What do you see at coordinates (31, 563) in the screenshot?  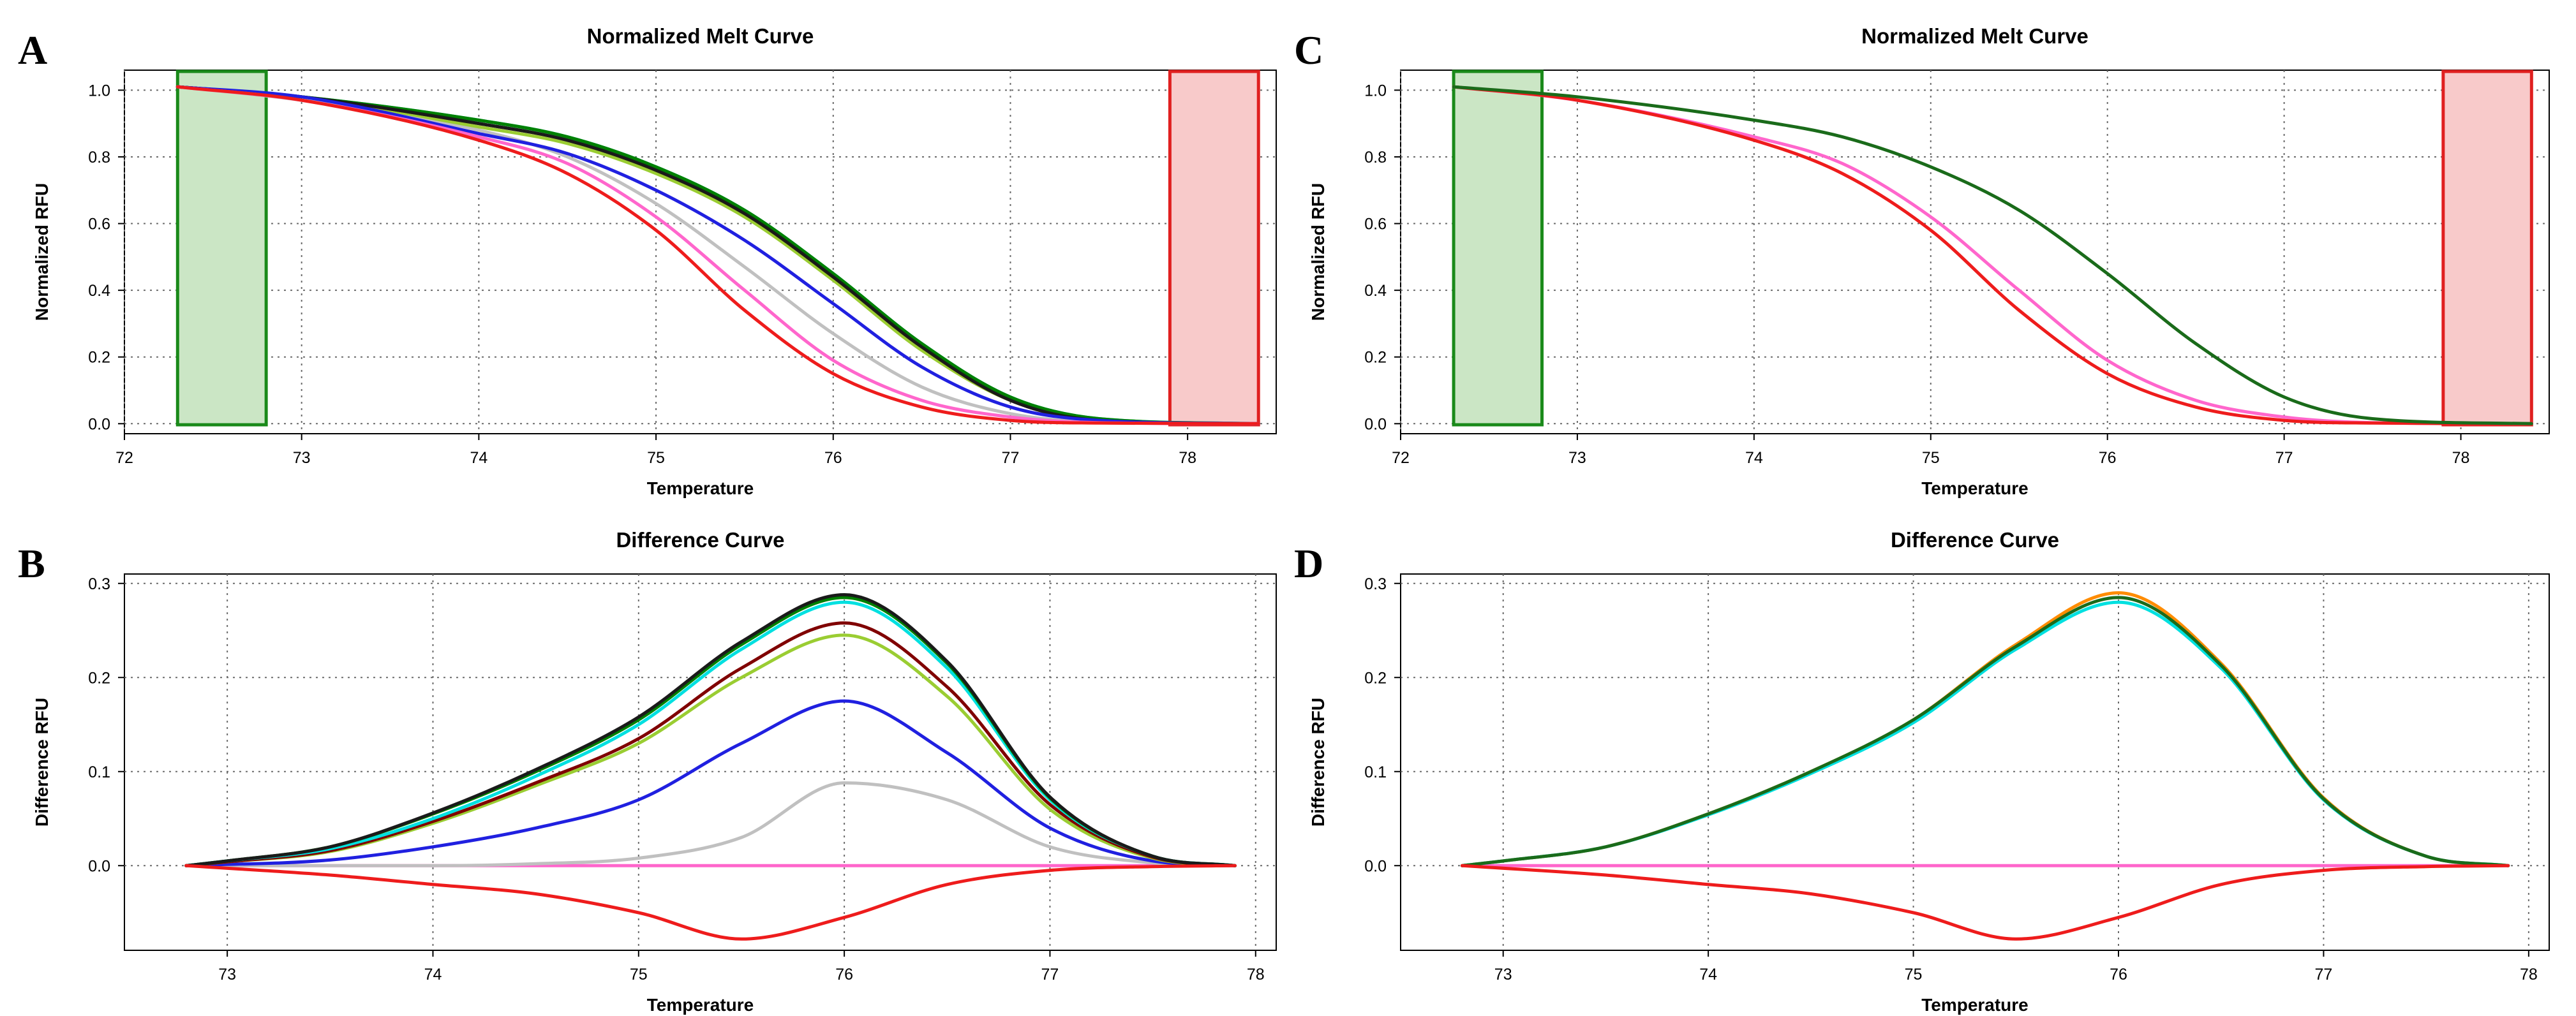 I see `panel-letter: B` at bounding box center [31, 563].